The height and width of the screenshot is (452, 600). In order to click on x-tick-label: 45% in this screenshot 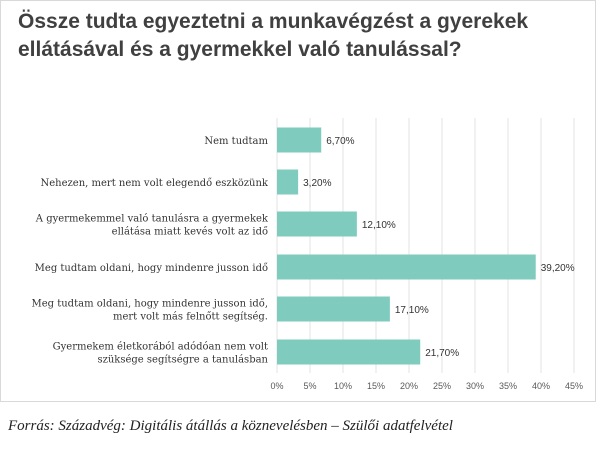, I will do `click(574, 386)`.